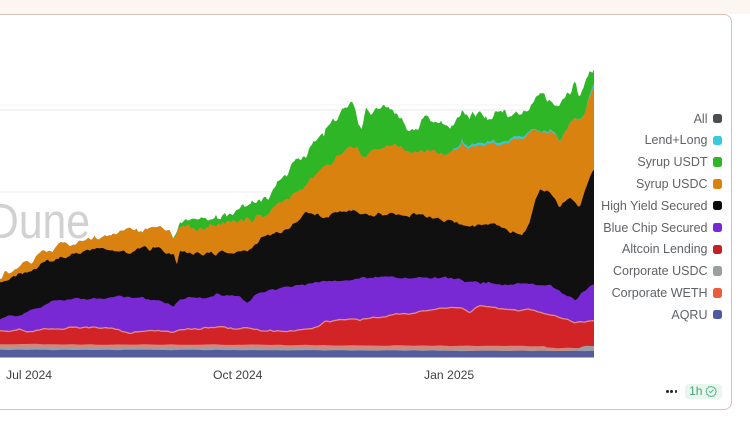 The width and height of the screenshot is (750, 421). Describe the element at coordinates (45, 222) in the screenshot. I see `svg-text: Dune` at that location.